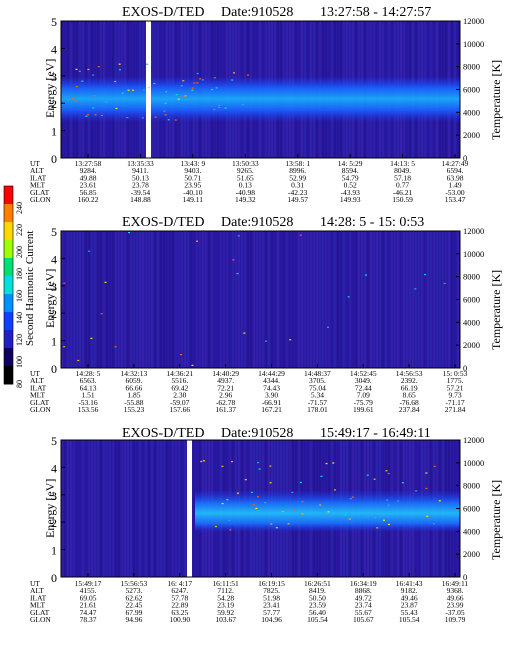 The width and height of the screenshot is (505, 649). What do you see at coordinates (409, 619) in the screenshot?
I see `orbit-table-cell: 105.54` at bounding box center [409, 619].